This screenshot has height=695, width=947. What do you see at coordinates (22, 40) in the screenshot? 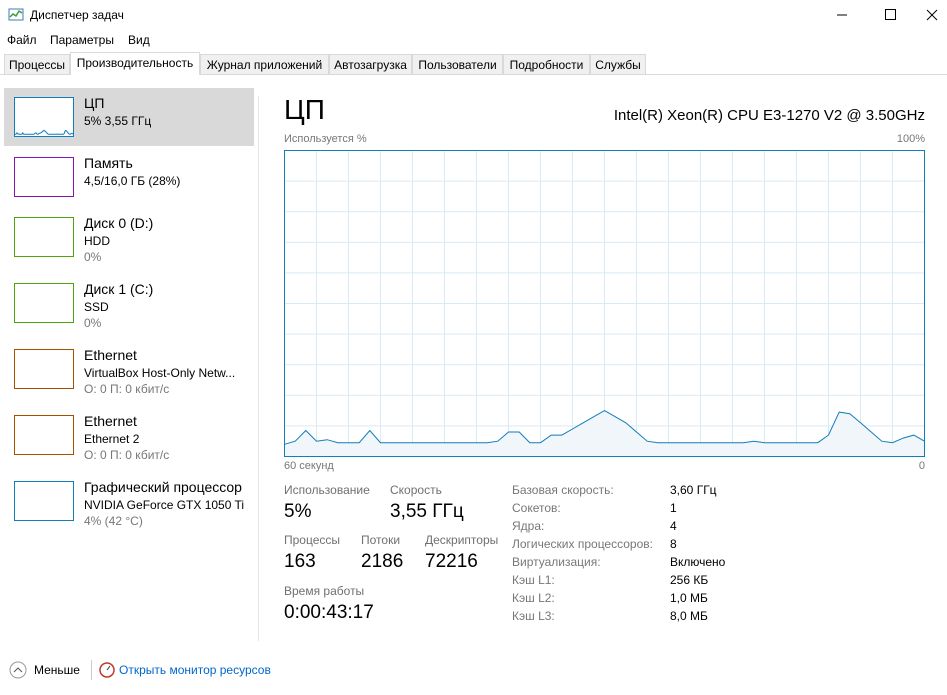
I see `menu-item: Файл` at bounding box center [22, 40].